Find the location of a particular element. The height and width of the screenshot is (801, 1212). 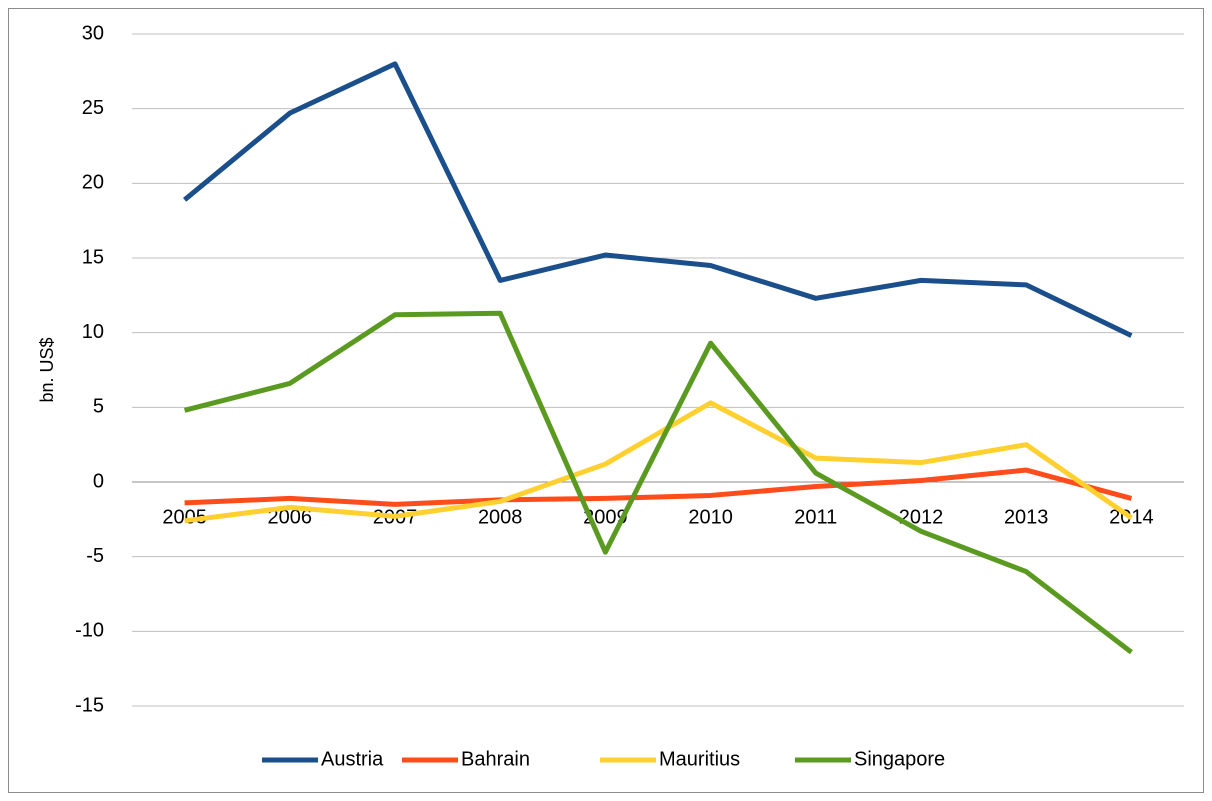

x-tick-label: 2011 is located at coordinates (815, 517).